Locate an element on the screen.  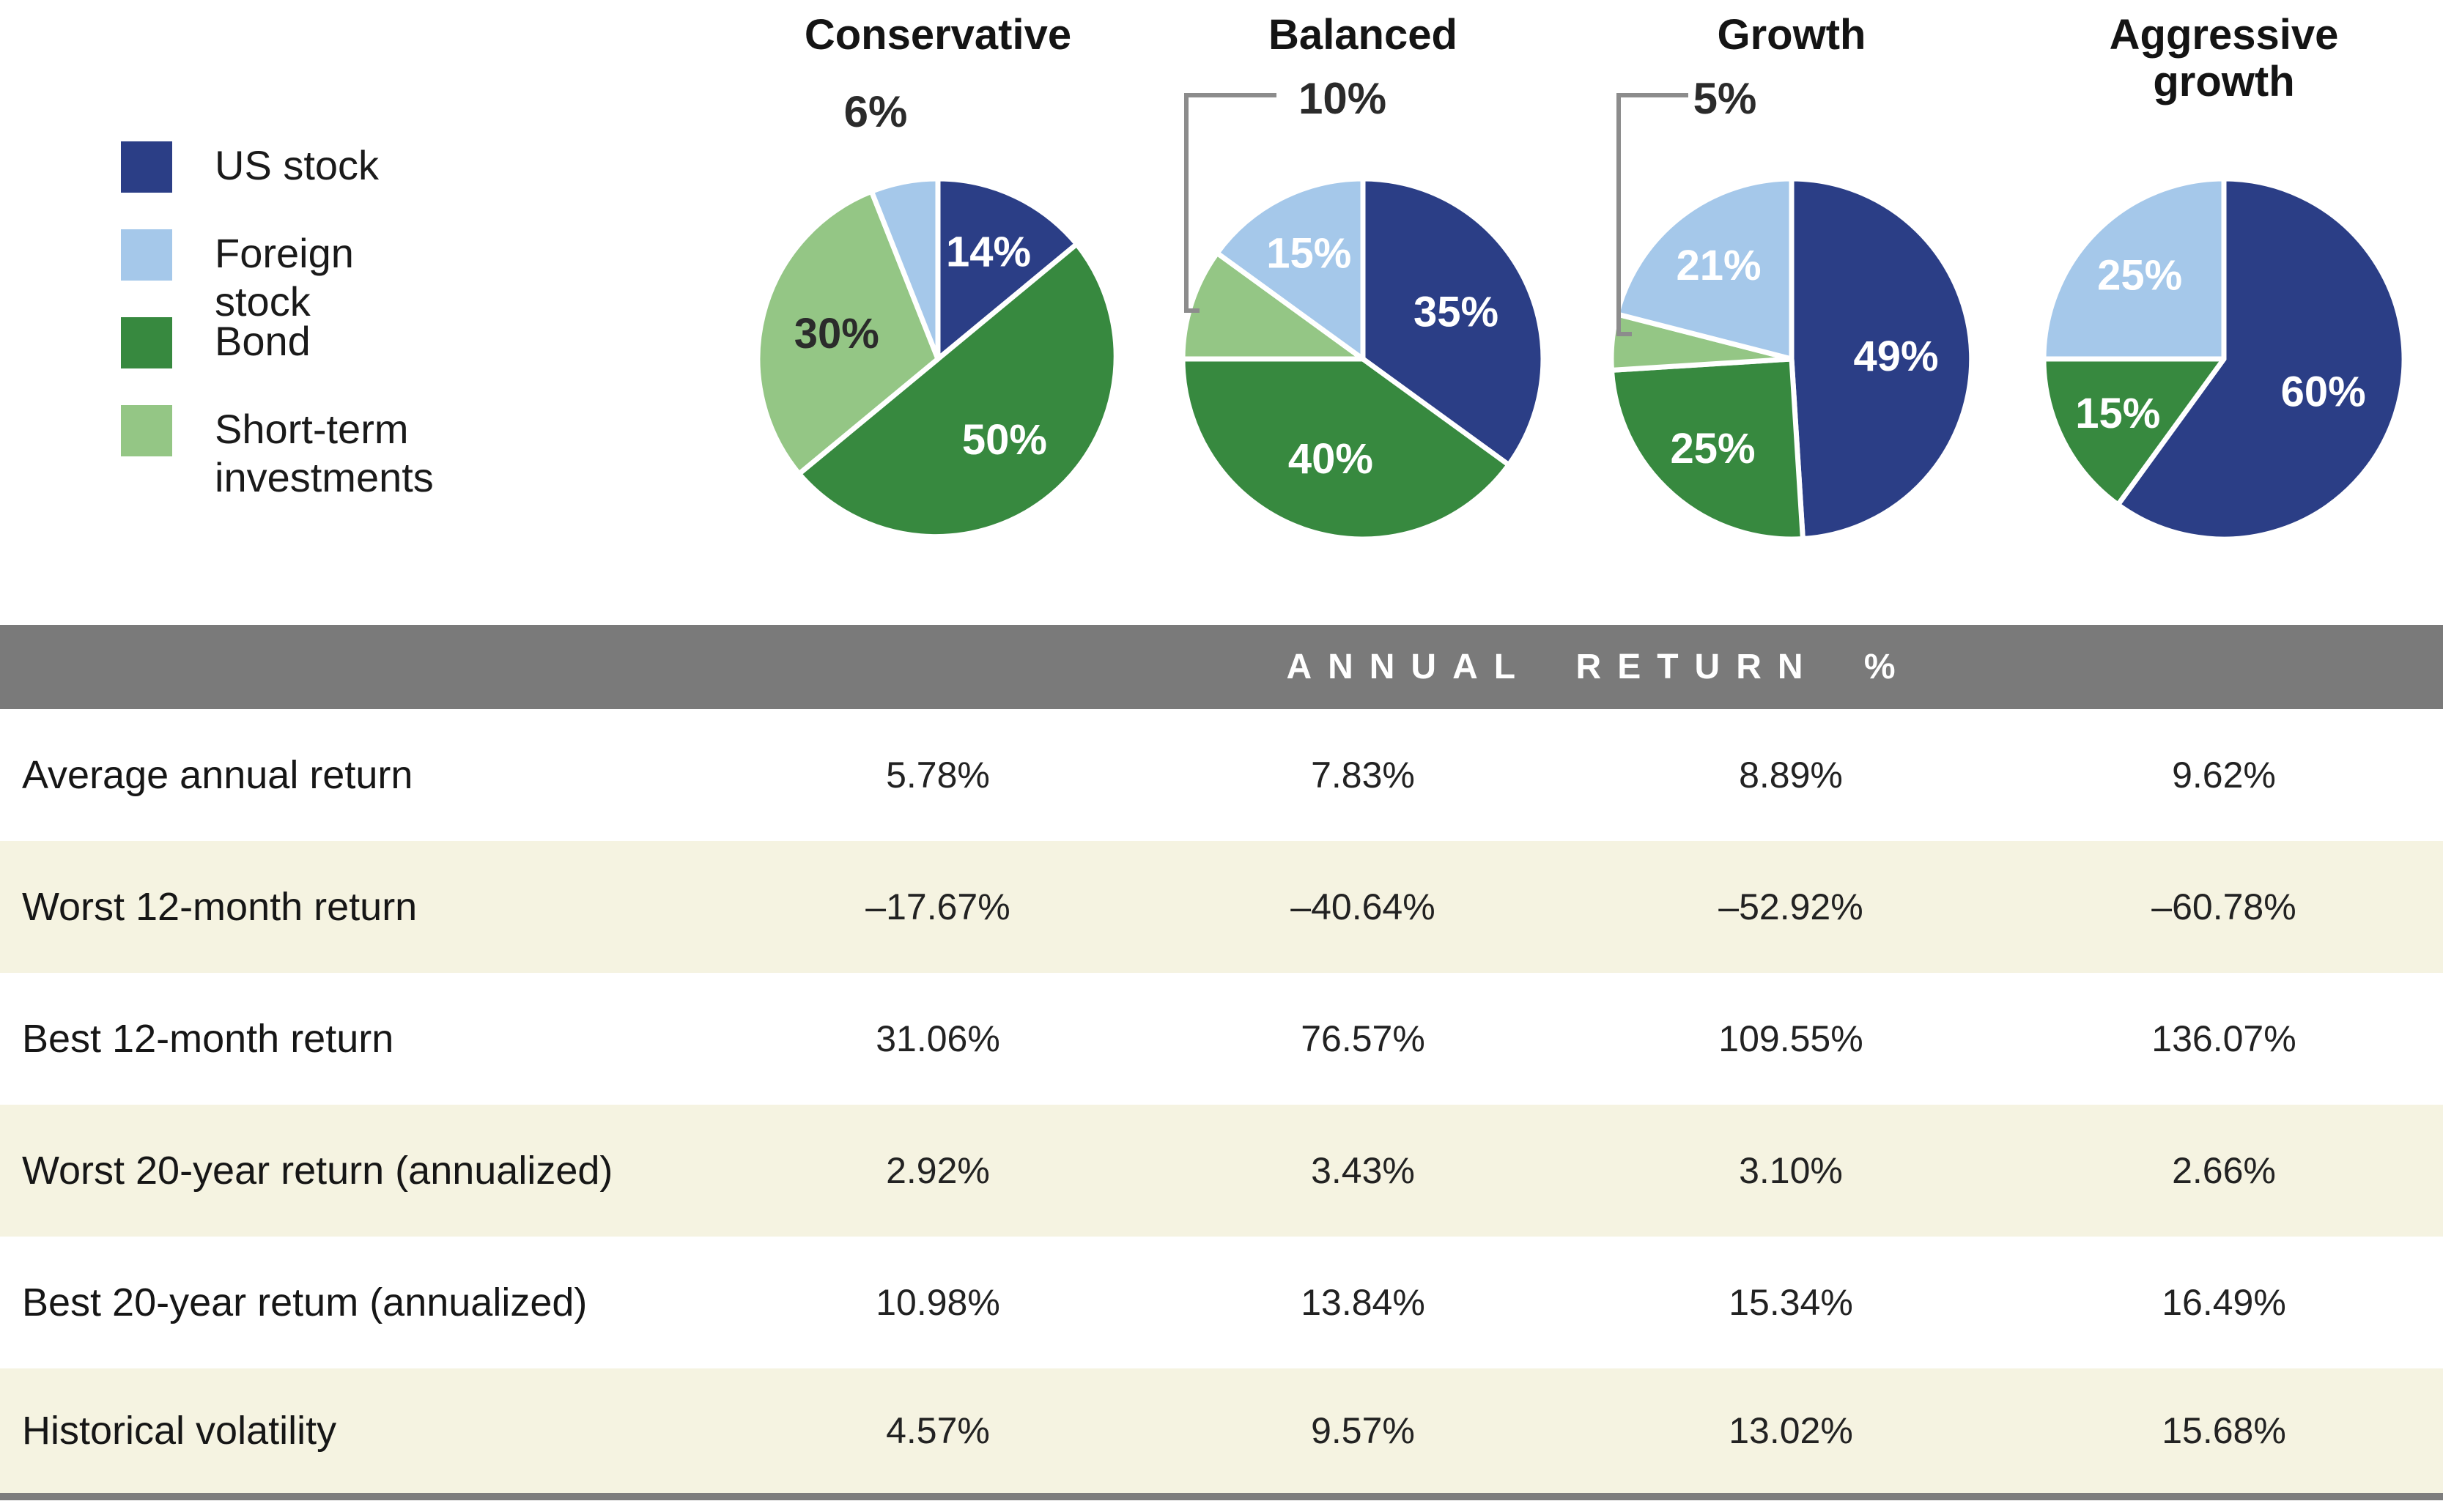
legend-item-short-term-investments: Short-term investments is located at coordinates (289, 453).